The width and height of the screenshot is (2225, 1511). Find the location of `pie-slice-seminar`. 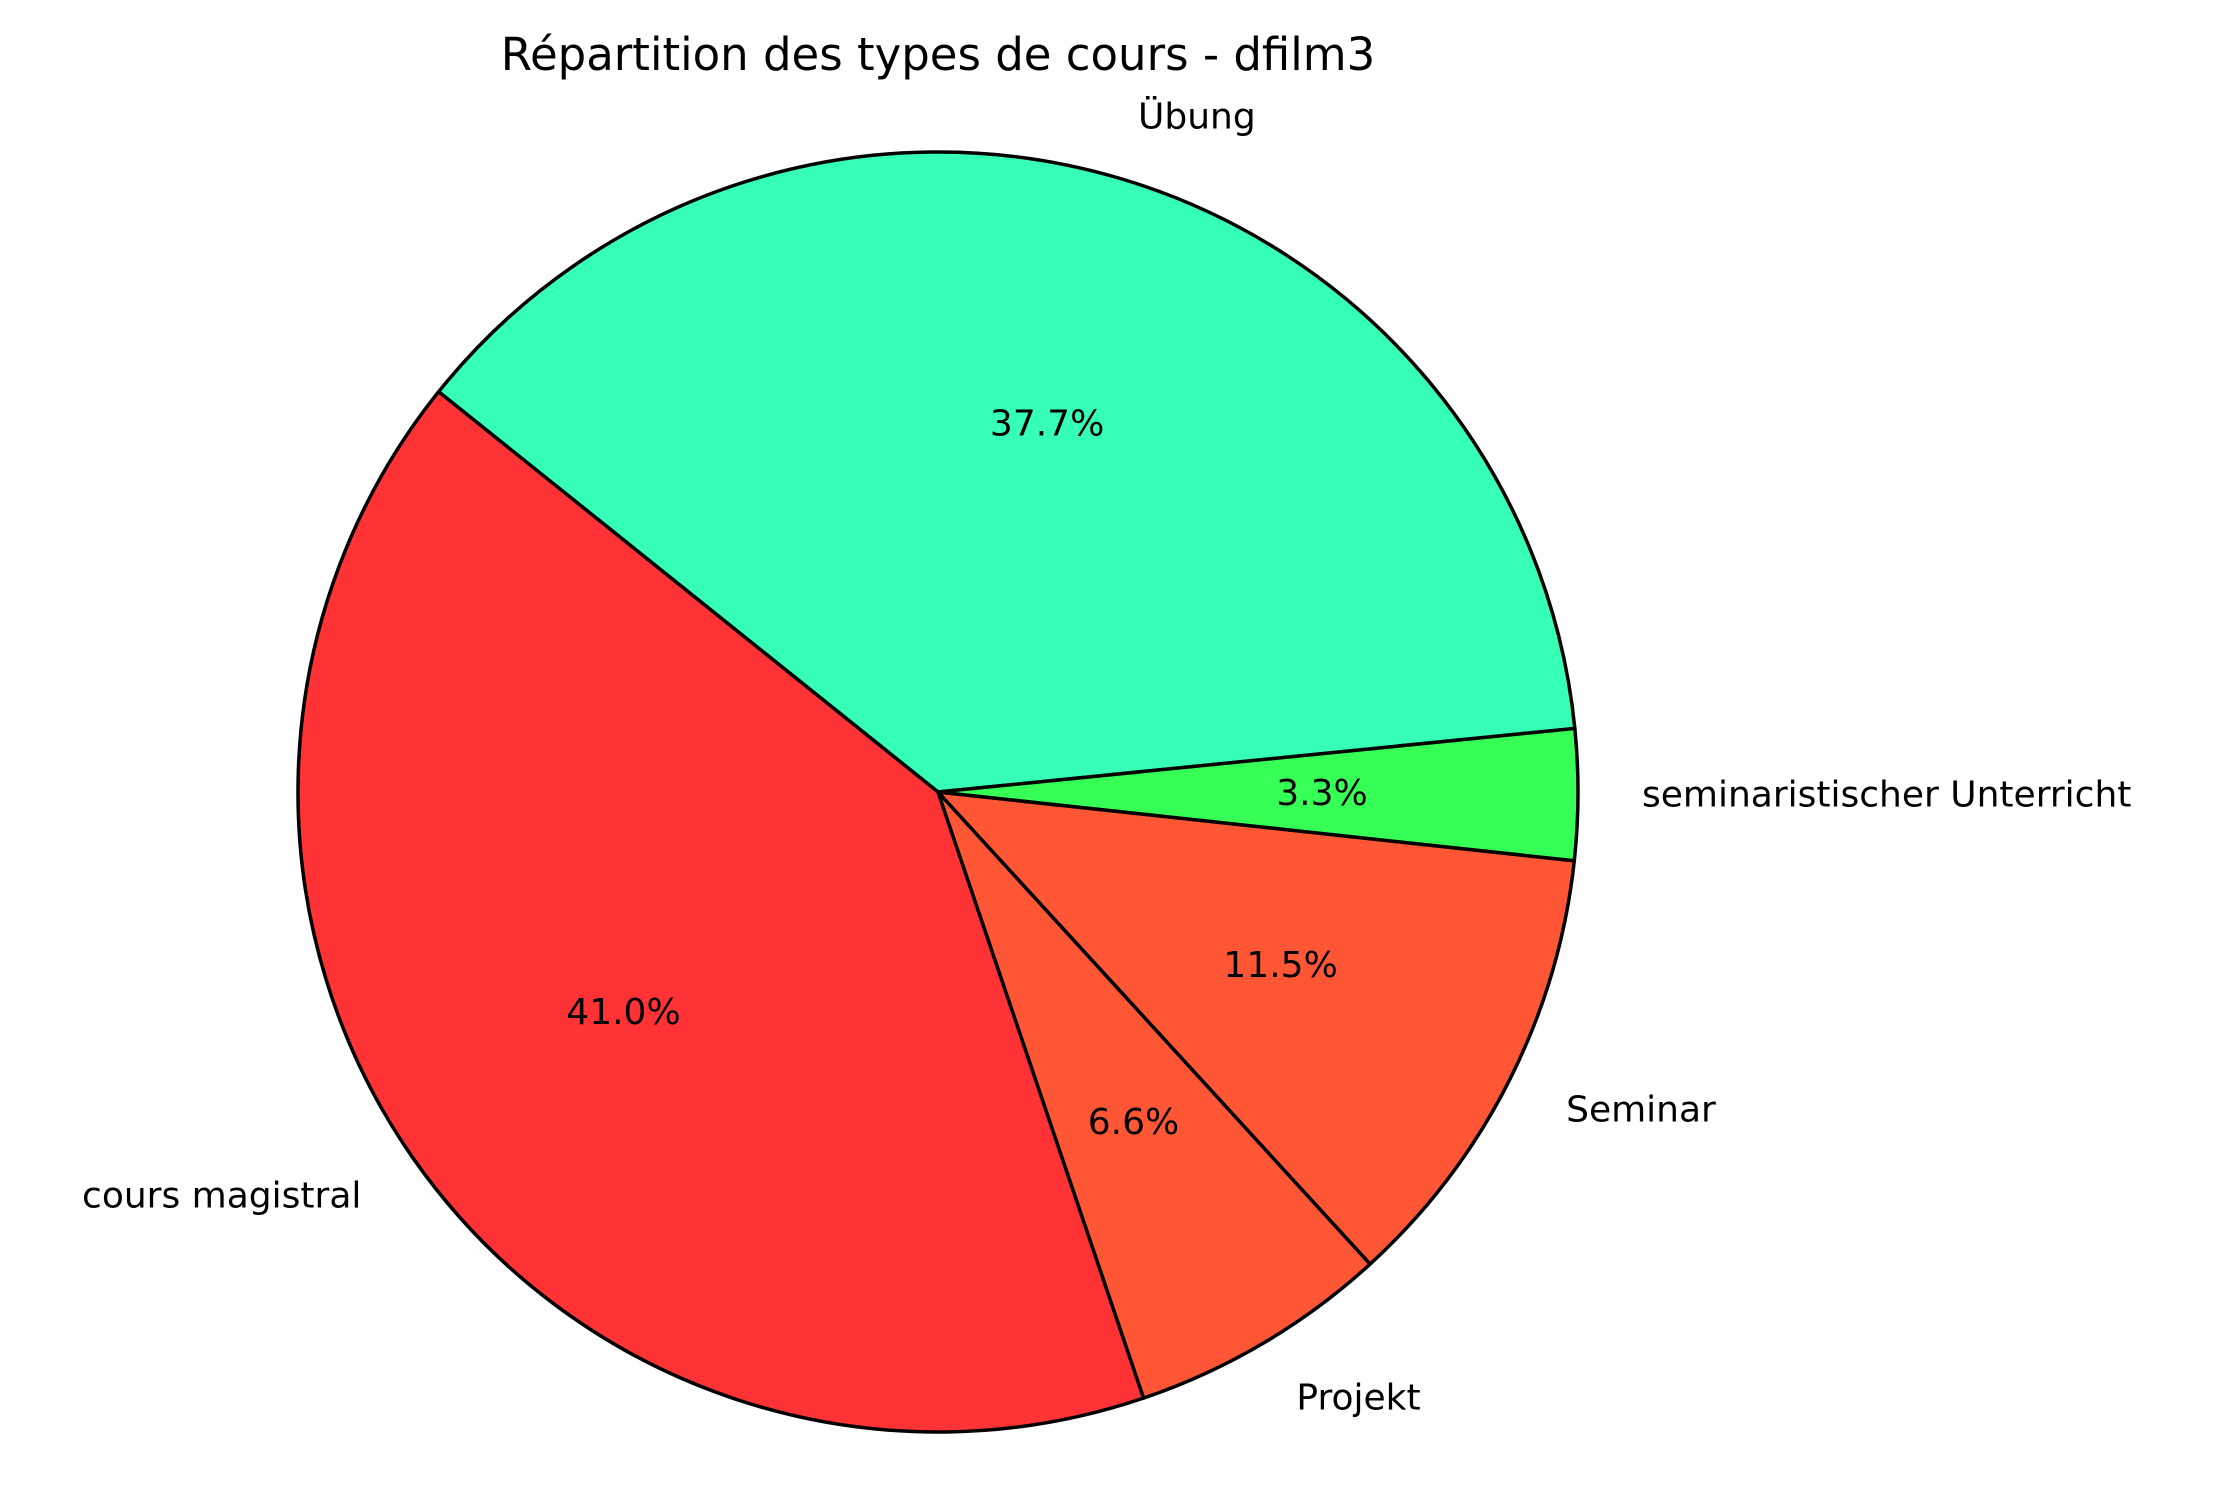

pie-slice-seminar is located at coordinates (1256, 1028).